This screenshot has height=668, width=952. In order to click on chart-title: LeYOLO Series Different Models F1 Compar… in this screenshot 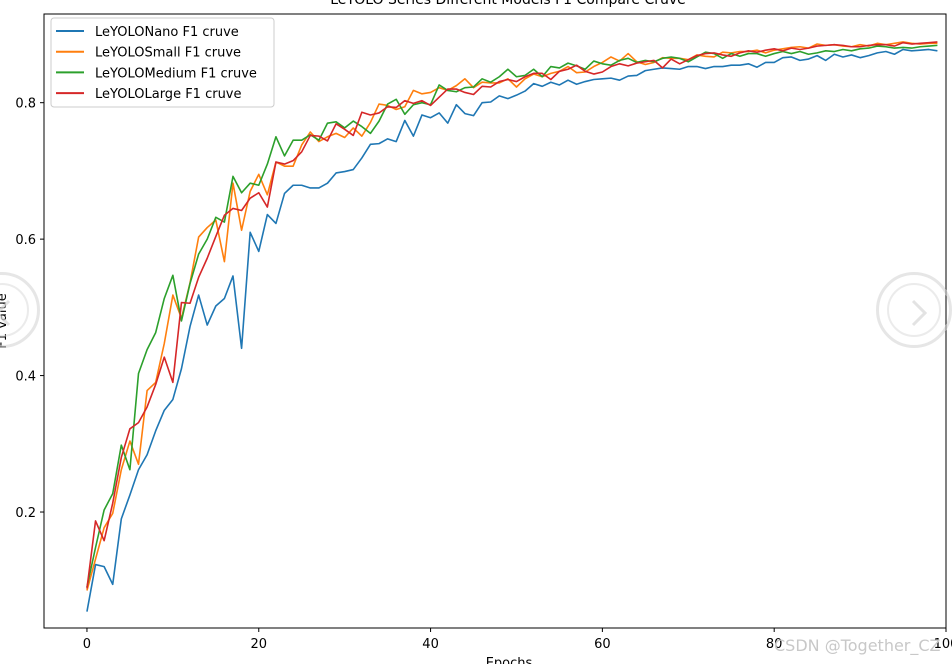, I will do `click(508, 4)`.